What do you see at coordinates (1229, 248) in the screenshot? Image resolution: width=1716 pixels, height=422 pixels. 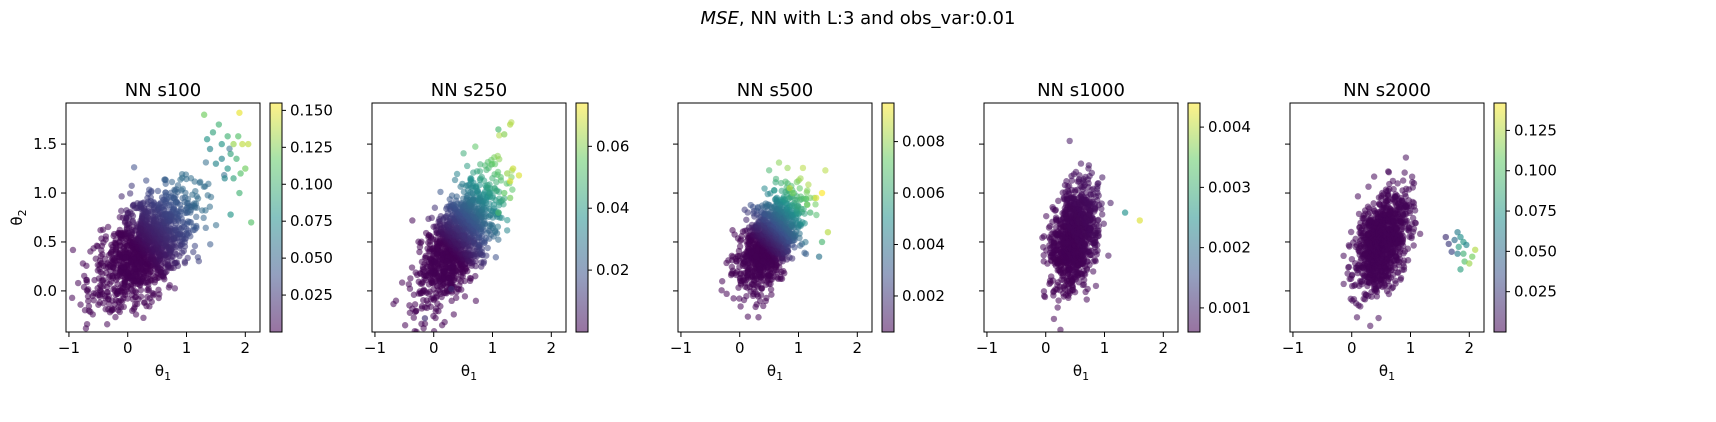 I see `colorbar-tick-label: 0.002` at bounding box center [1229, 248].